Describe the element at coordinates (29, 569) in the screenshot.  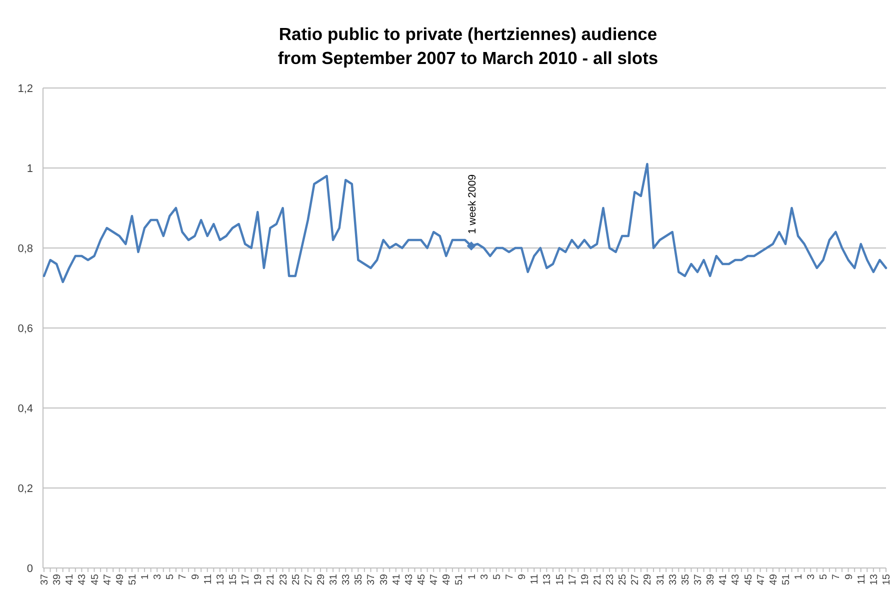
I see `y-tick-label: 0` at that location.